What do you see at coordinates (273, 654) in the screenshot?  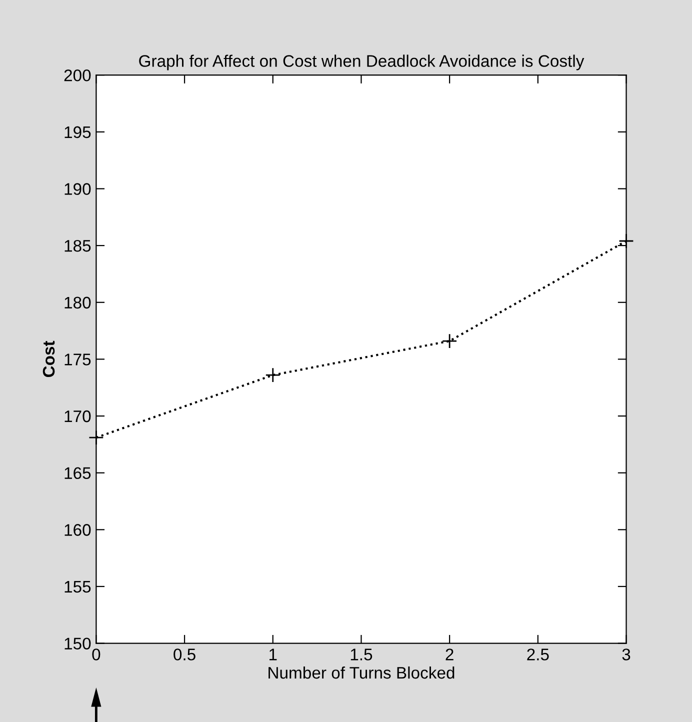 I see `x-tick-label: 1` at bounding box center [273, 654].